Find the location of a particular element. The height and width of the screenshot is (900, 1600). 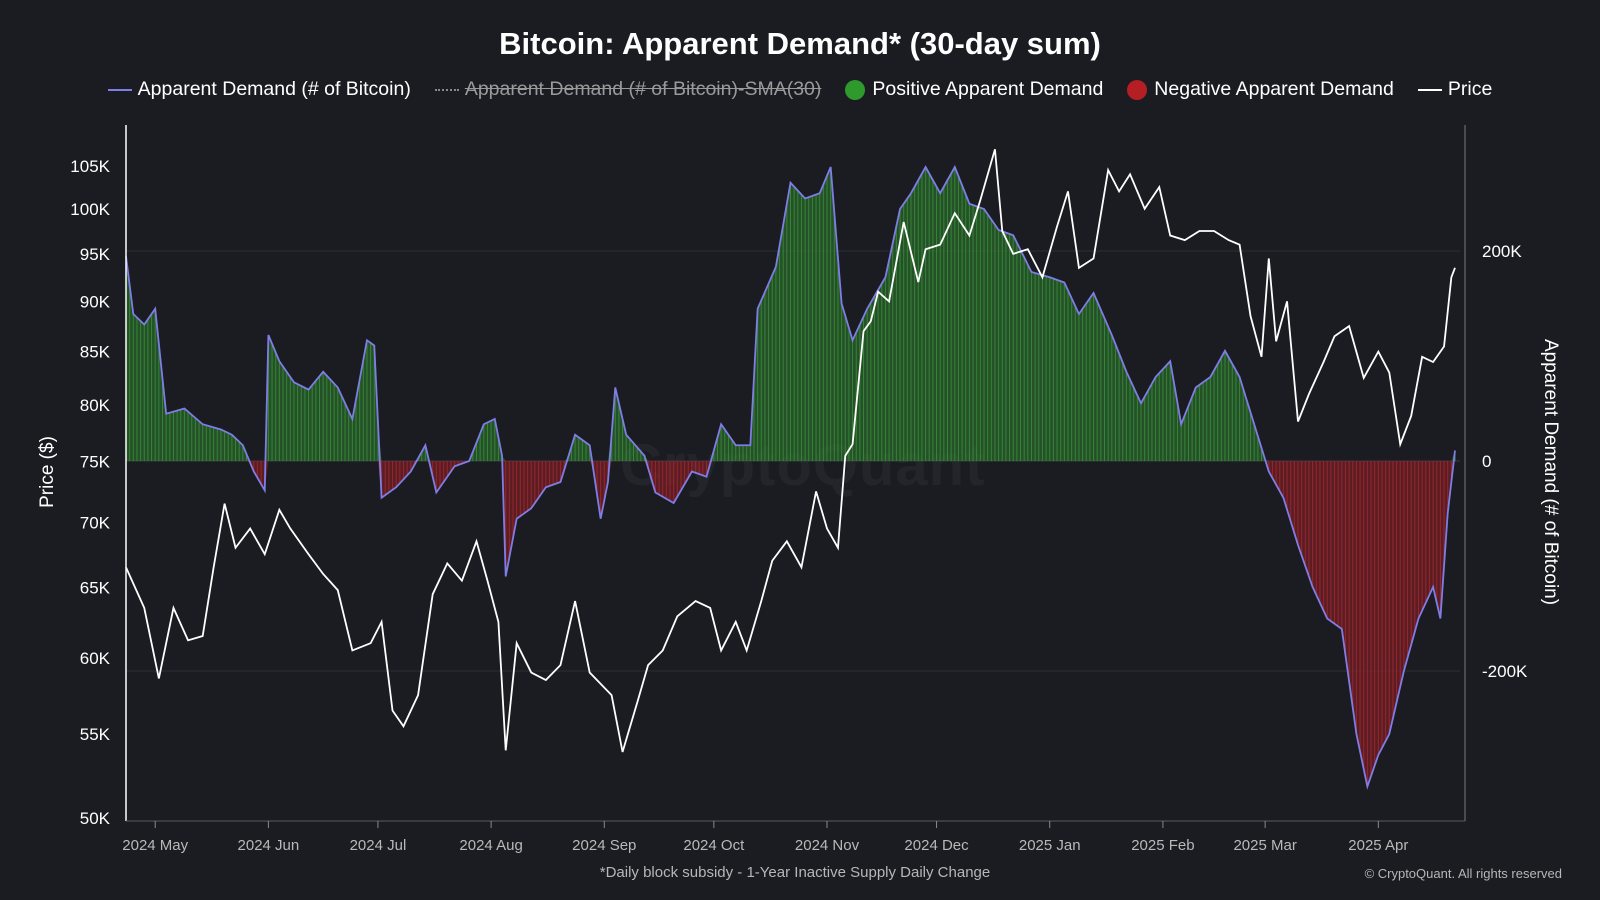

right-tick-label: 0 is located at coordinates (1486, 461).